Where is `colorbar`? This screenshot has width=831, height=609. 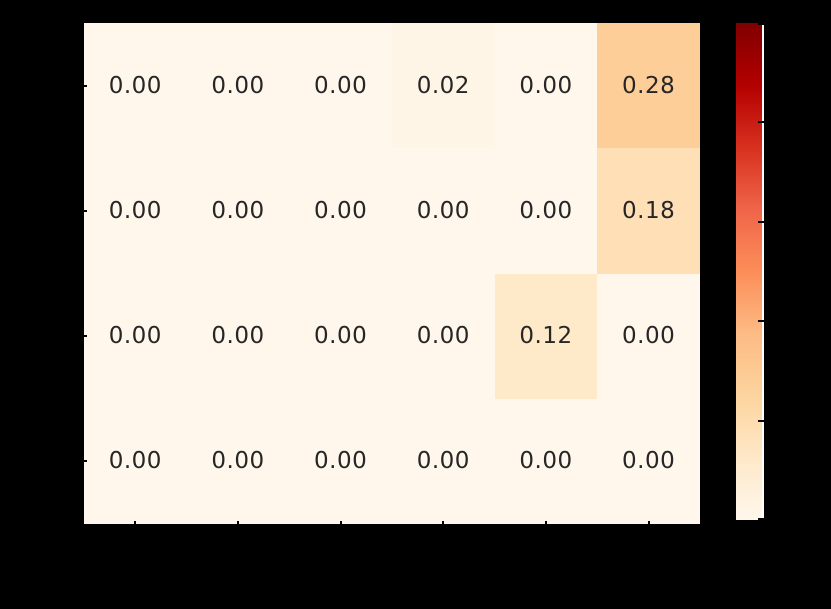
colorbar is located at coordinates (750, 271).